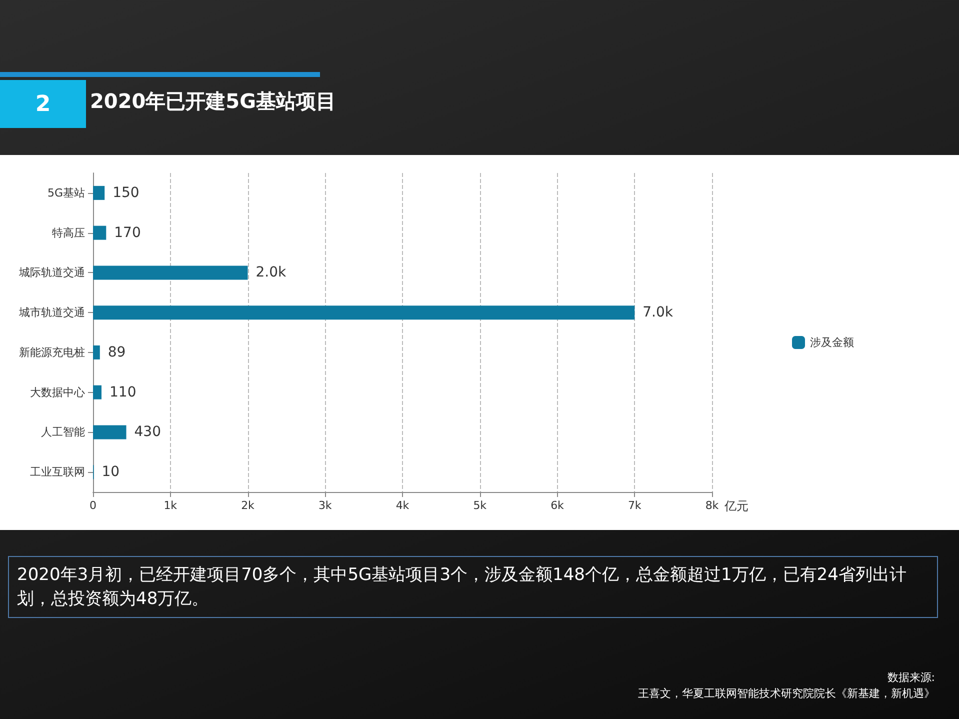  Describe the element at coordinates (127, 232) in the screenshot. I see `data-label: 170` at that location.